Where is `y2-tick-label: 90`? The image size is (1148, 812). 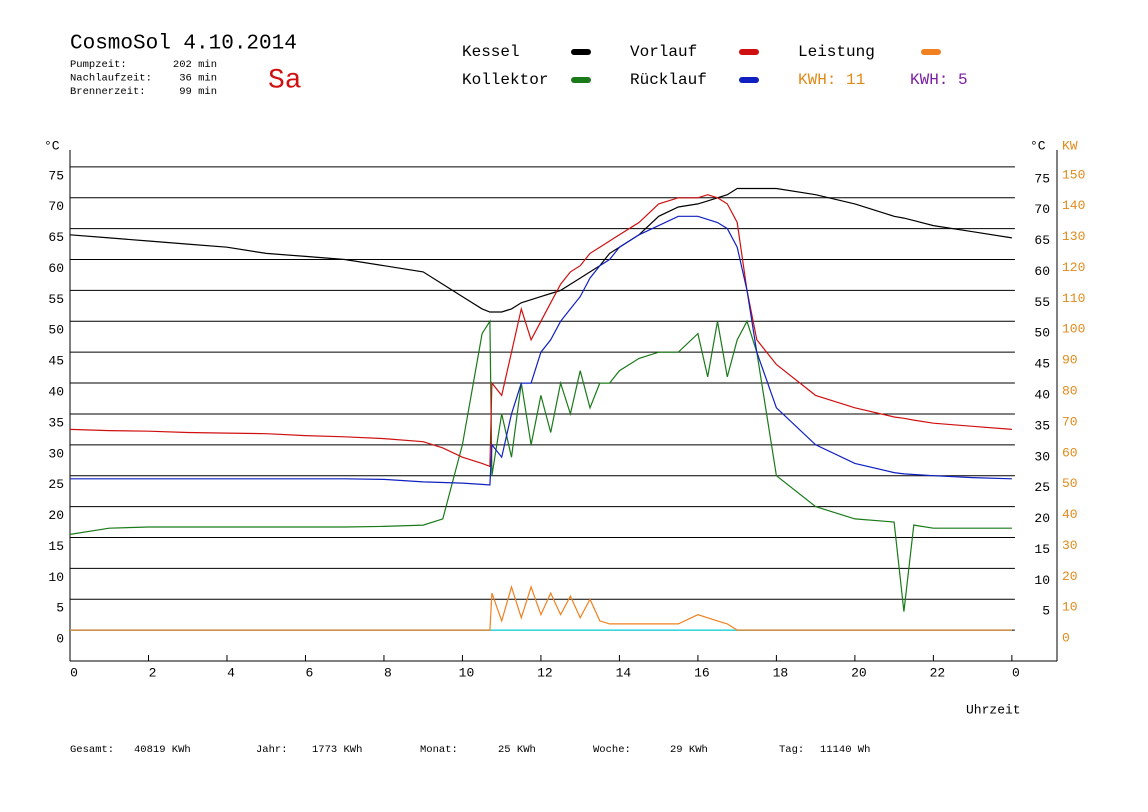
y2-tick-label: 90 is located at coordinates (1070, 360).